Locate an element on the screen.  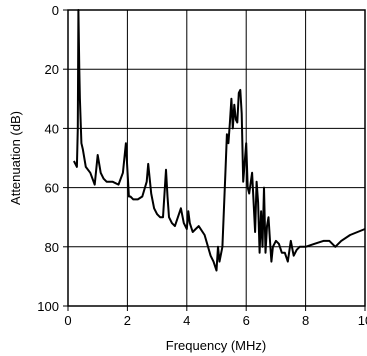
y-axis-title: Attenuation (dB) is located at coordinates (15, 158).